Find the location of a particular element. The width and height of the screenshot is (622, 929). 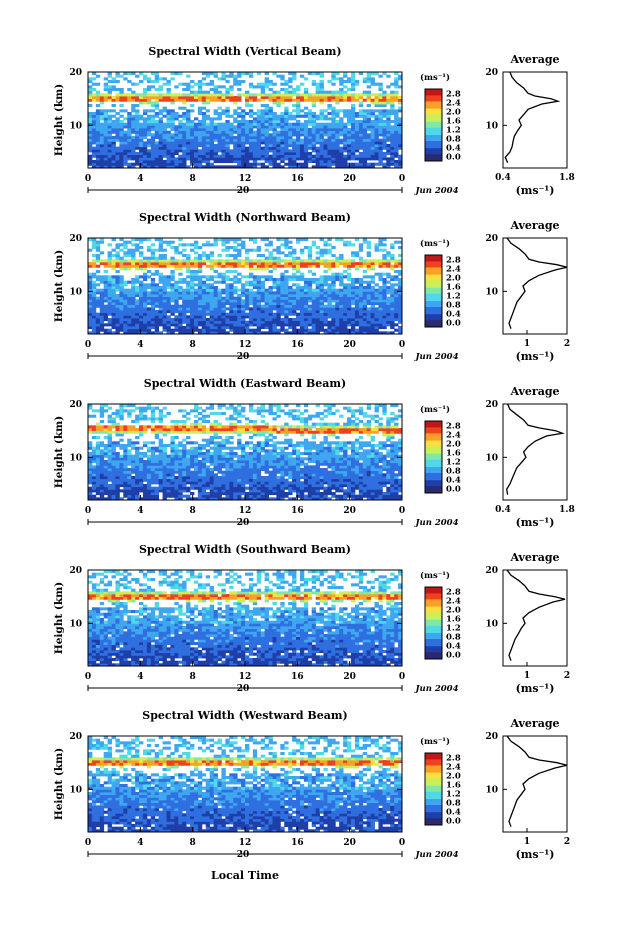

colorbar-tick-label: 0.0 is located at coordinates (453, 324).